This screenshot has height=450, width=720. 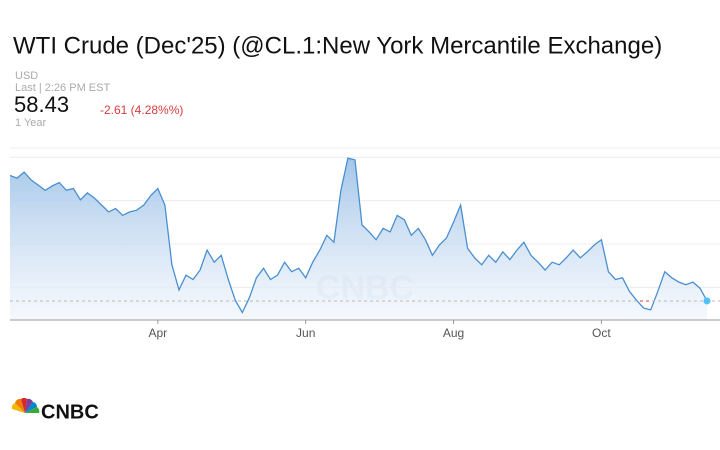 What do you see at coordinates (26, 76) in the screenshot?
I see `currency: USD` at bounding box center [26, 76].